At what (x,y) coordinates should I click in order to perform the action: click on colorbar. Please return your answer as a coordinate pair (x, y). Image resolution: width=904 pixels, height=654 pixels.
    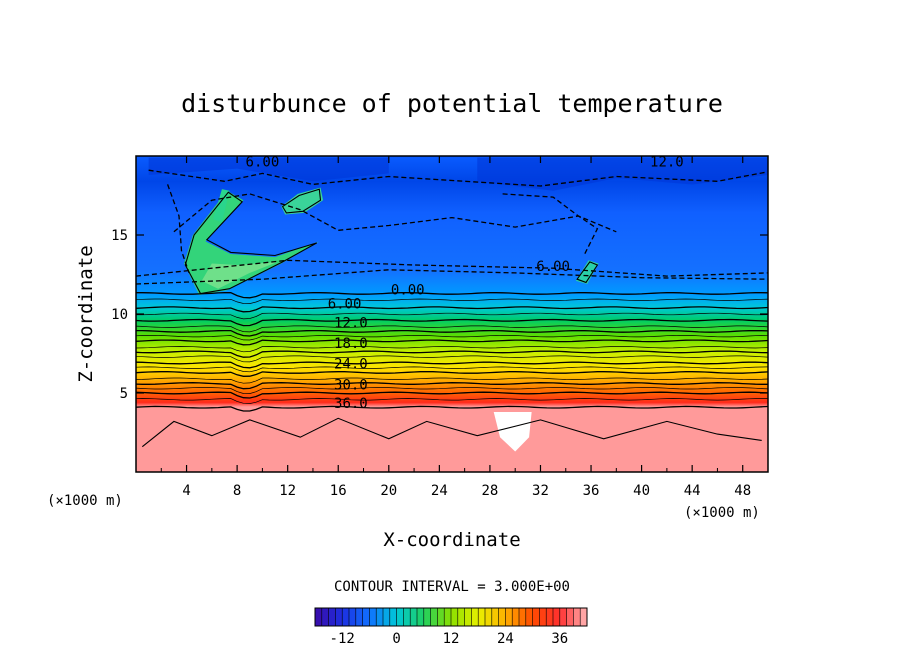
    Looking at the image, I should click on (451, 617).